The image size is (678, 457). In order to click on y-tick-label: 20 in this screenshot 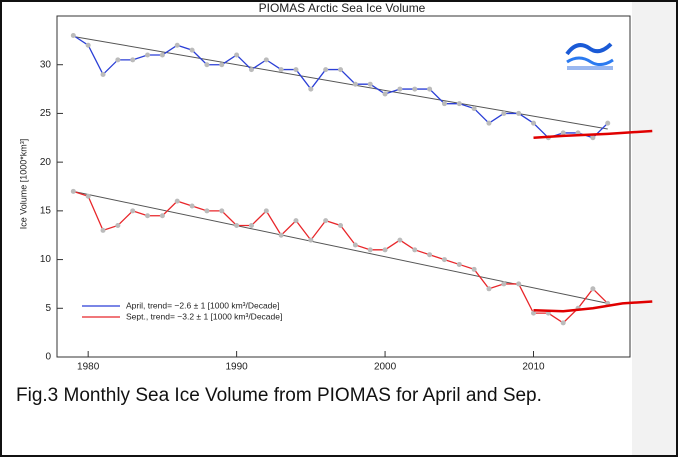, I will do `click(46, 162)`.